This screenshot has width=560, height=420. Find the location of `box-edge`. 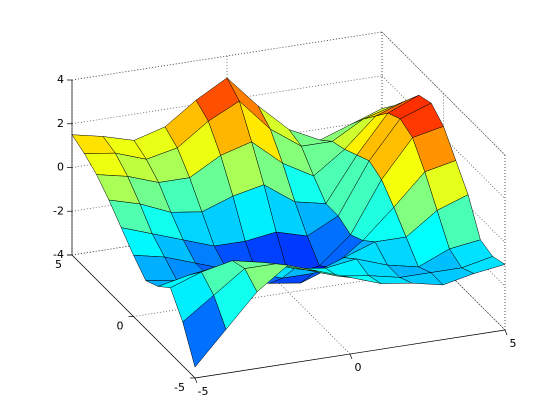

box-edge is located at coordinates (443, 93).